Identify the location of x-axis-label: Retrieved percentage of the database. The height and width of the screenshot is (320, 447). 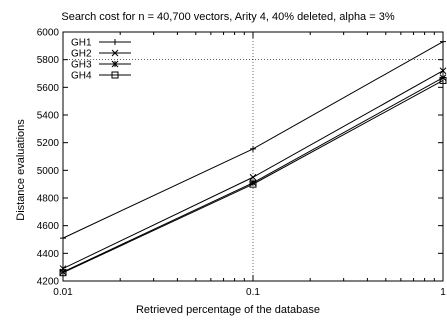
(228, 310).